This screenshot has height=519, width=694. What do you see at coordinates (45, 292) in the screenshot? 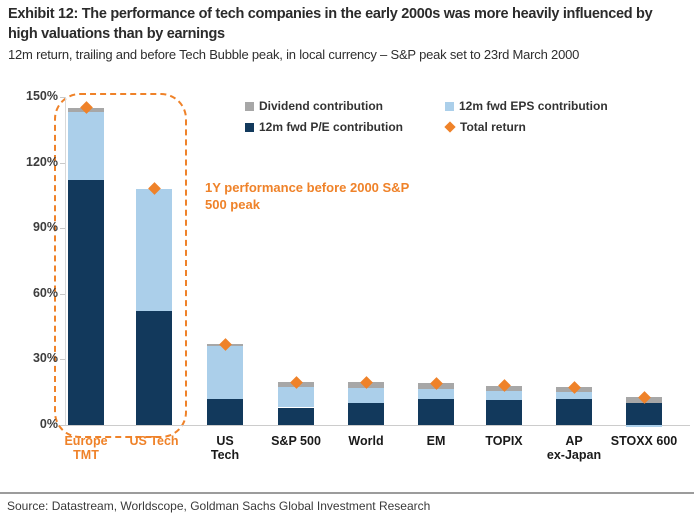
I see `y-tick-label: 60%` at bounding box center [45, 292].